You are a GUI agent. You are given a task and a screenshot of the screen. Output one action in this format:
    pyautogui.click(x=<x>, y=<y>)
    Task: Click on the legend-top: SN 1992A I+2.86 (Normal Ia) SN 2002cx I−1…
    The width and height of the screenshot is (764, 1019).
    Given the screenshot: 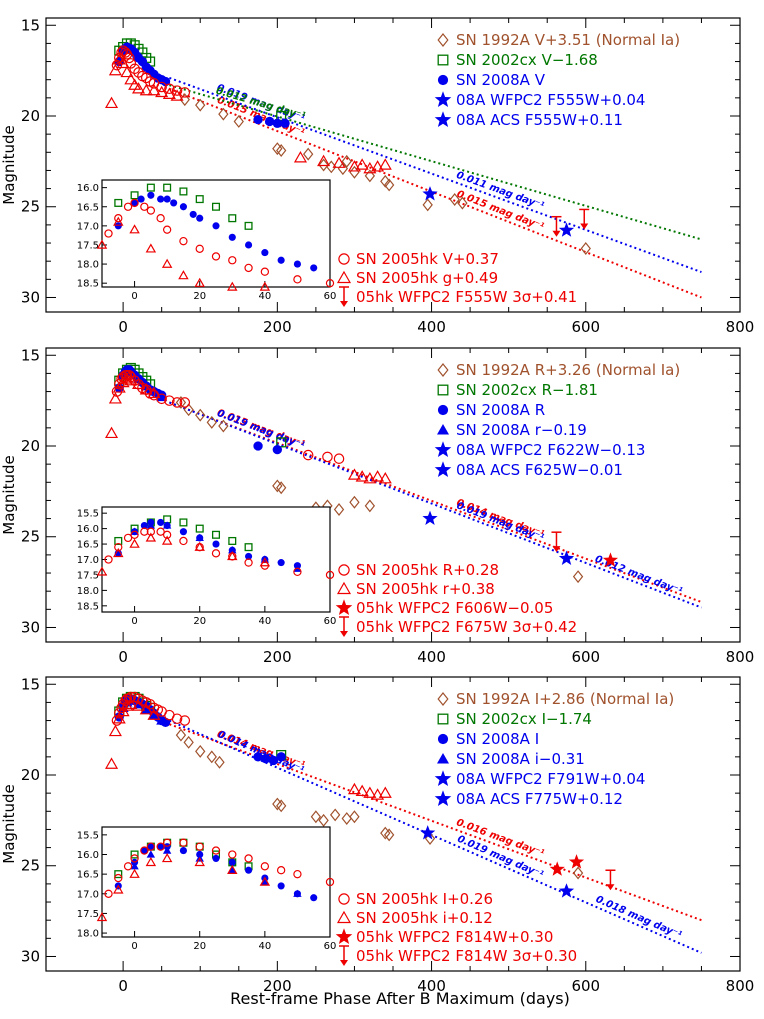 What is the action you would take?
    pyautogui.click(x=554, y=749)
    